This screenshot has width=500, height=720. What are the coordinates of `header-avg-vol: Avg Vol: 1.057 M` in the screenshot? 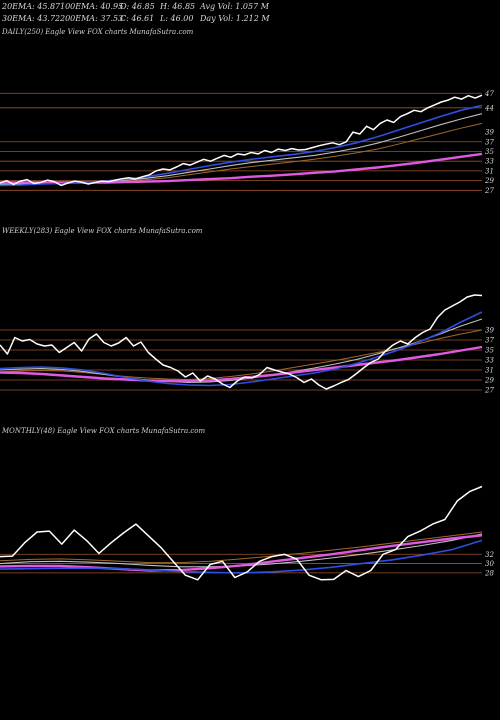 It's located at (234, 6).